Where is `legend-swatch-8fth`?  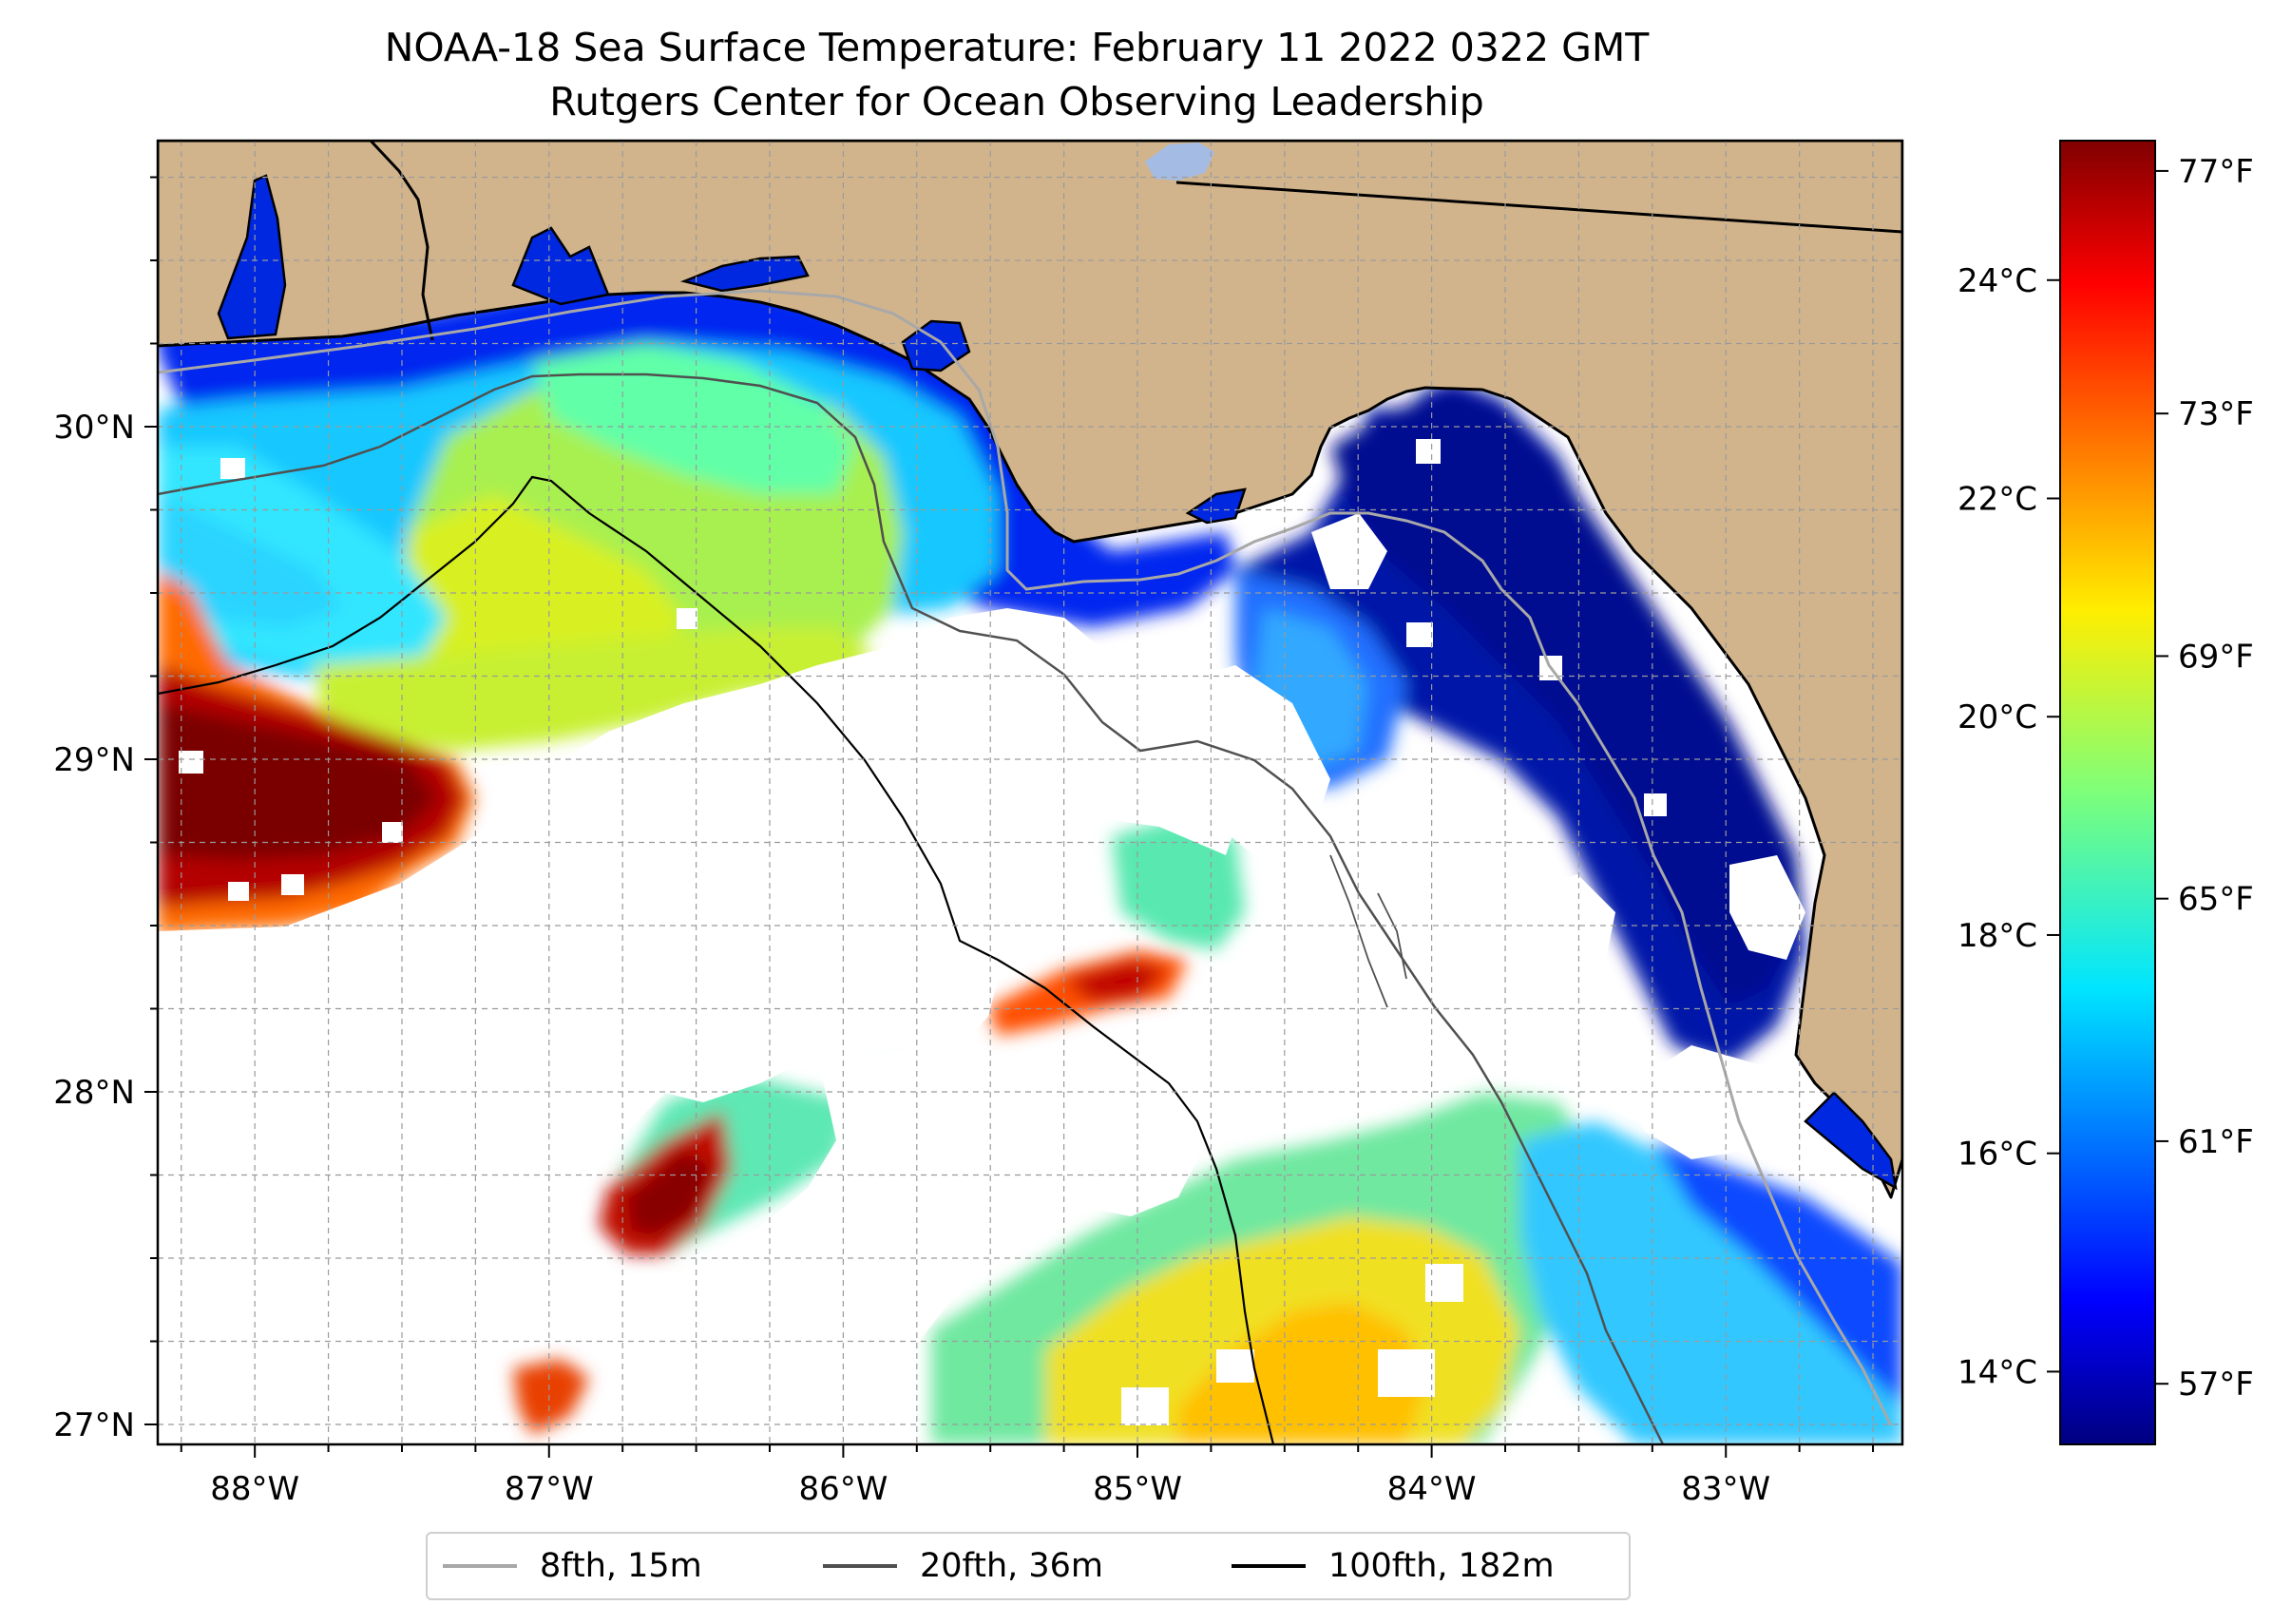
legend-swatch-8fth is located at coordinates (480, 1566).